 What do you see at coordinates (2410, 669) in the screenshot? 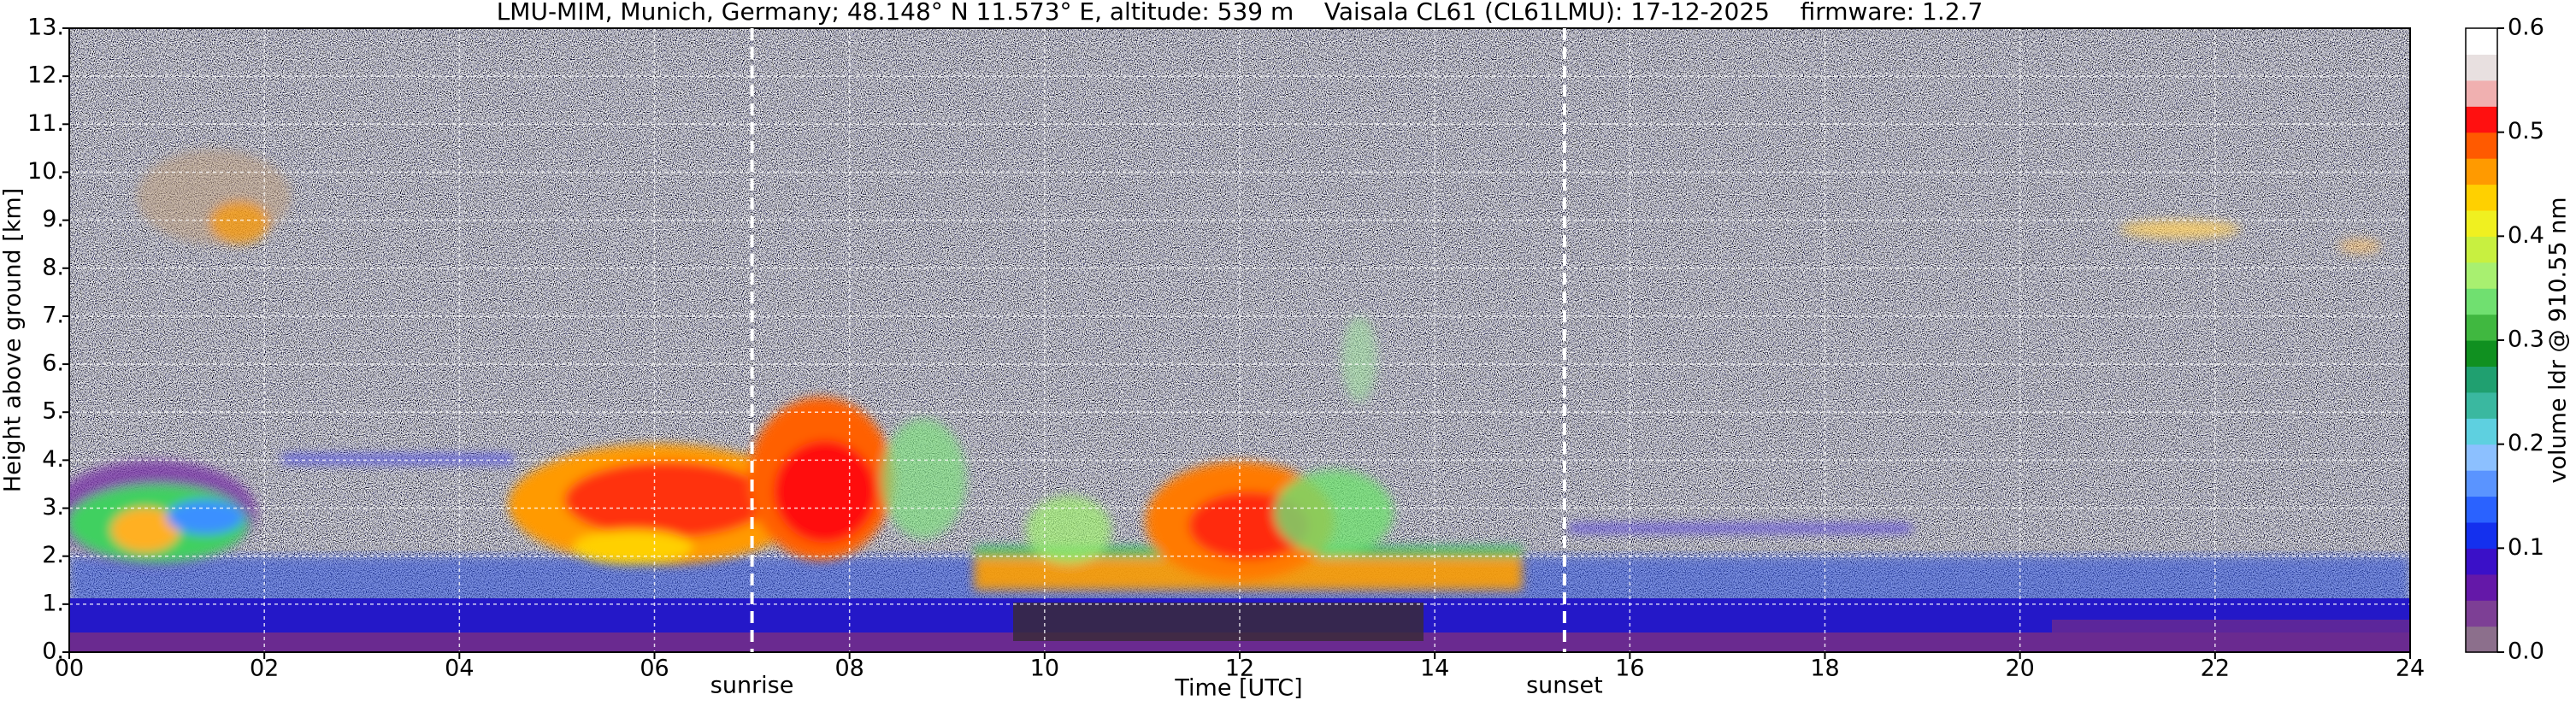
I see `x-tick-label: 24` at bounding box center [2410, 669].